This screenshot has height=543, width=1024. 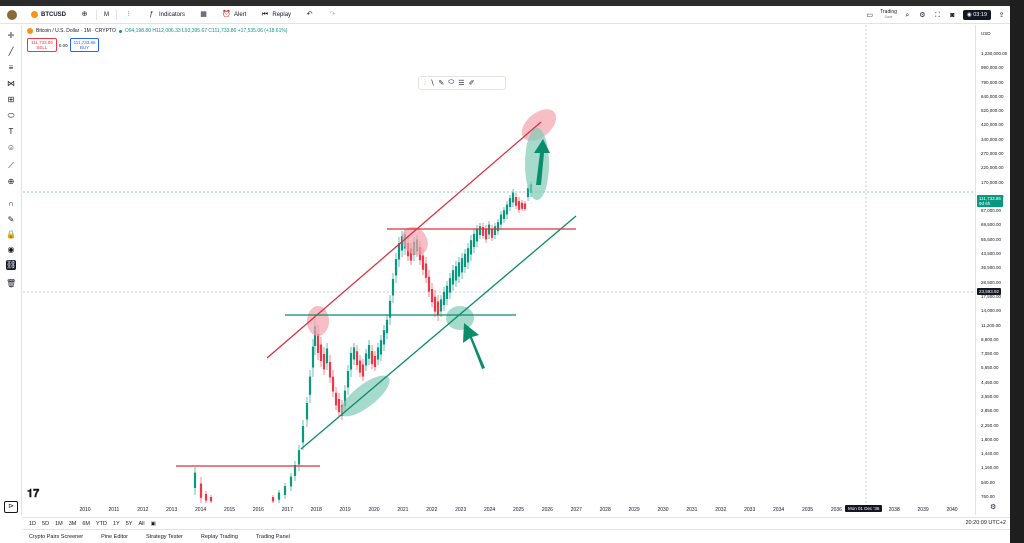 What do you see at coordinates (451, 82) in the screenshot?
I see `shape-icon: ⬭` at bounding box center [451, 82].